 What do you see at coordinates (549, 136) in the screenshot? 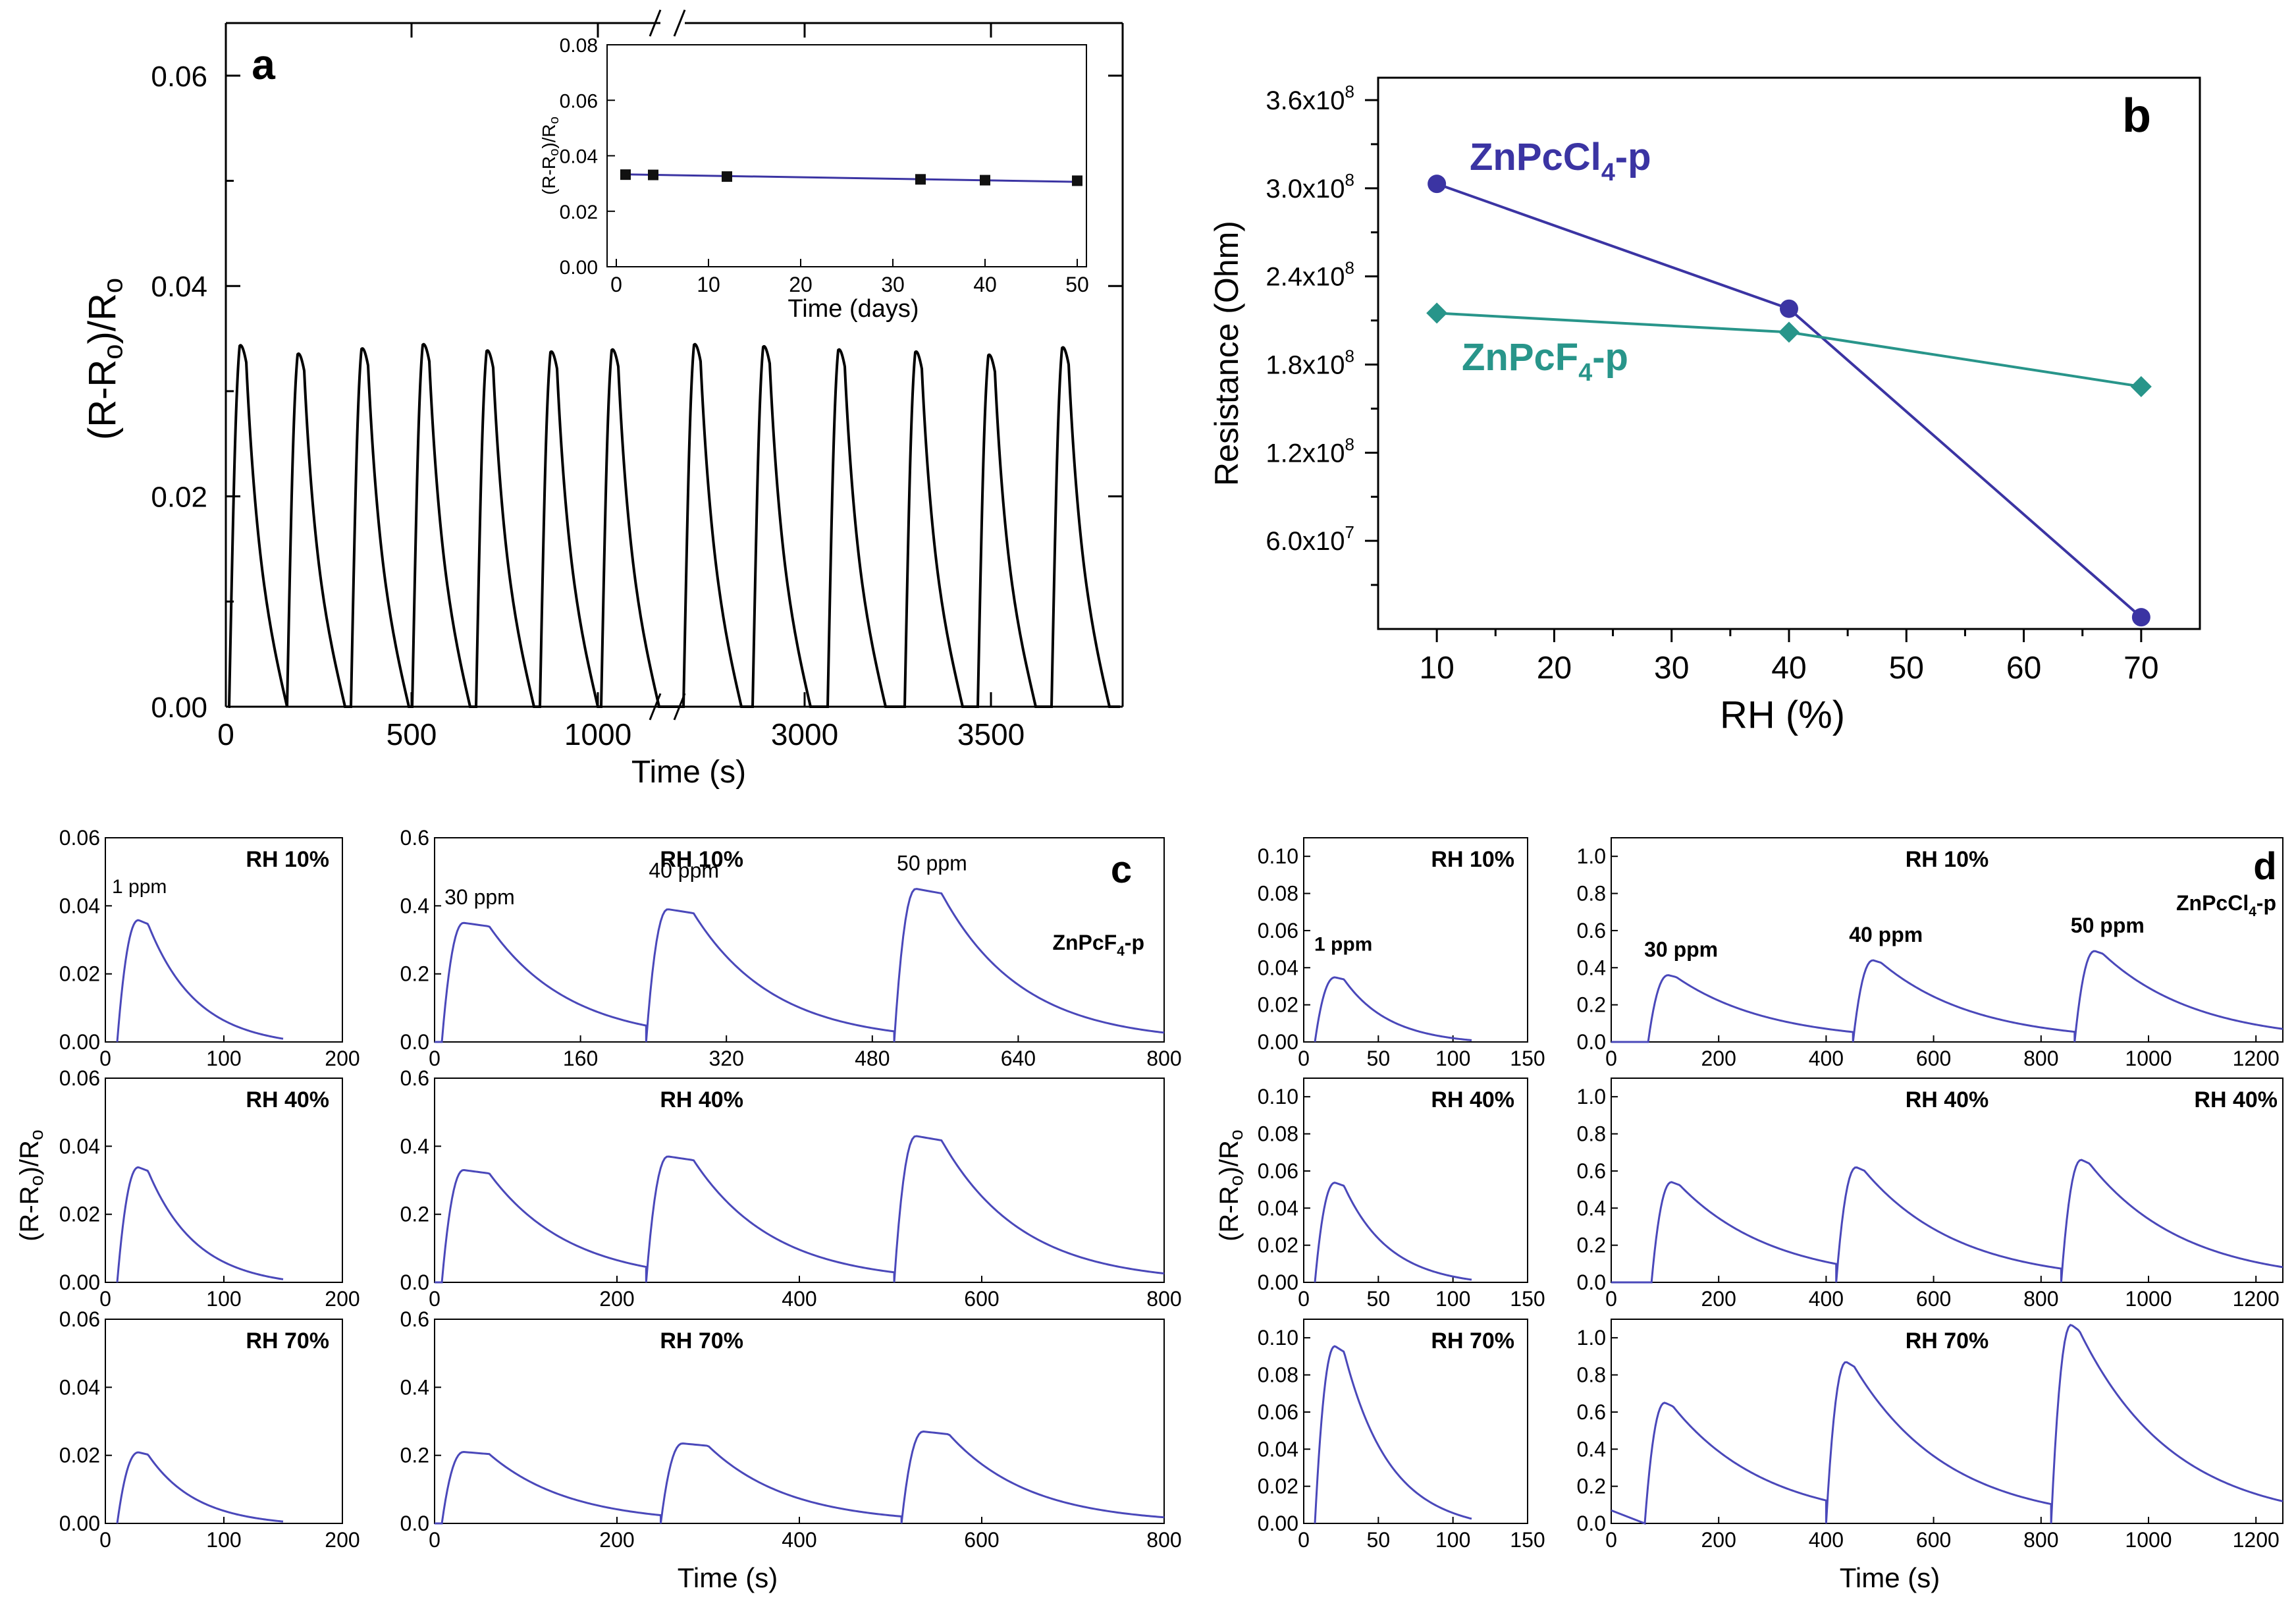
I see `y-axis-label-part: )/R` at bounding box center [549, 136].